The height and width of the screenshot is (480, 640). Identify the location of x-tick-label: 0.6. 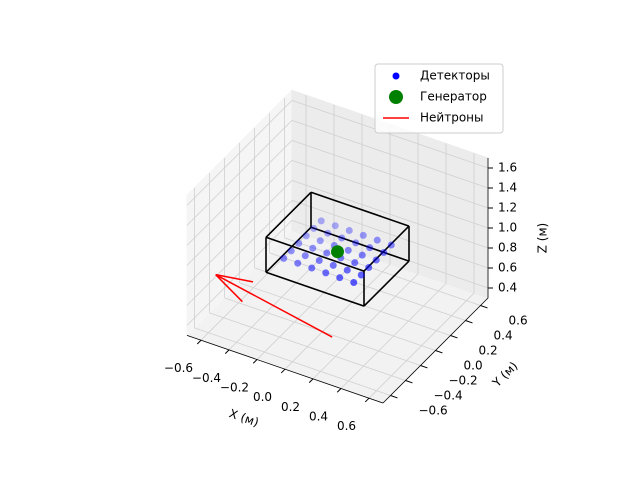
(346, 426).